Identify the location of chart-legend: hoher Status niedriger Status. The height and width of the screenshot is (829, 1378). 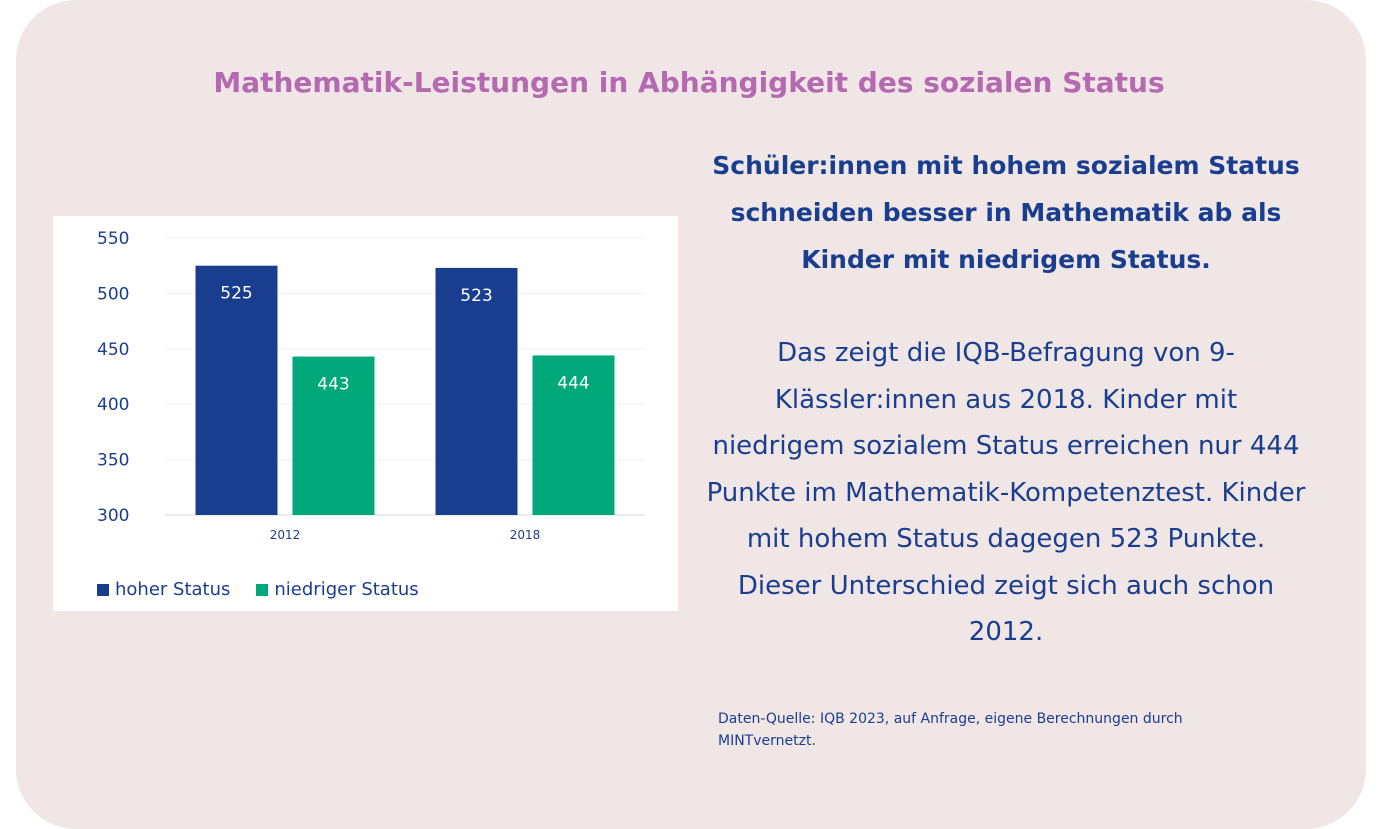
(258, 589).